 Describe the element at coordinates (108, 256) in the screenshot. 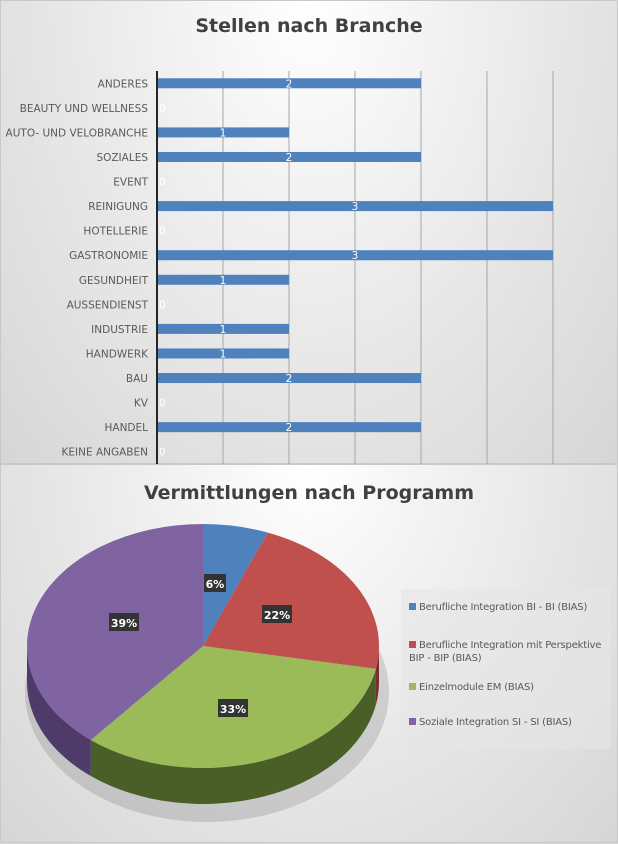

I see `category-label: GASTRONOMIE` at that location.